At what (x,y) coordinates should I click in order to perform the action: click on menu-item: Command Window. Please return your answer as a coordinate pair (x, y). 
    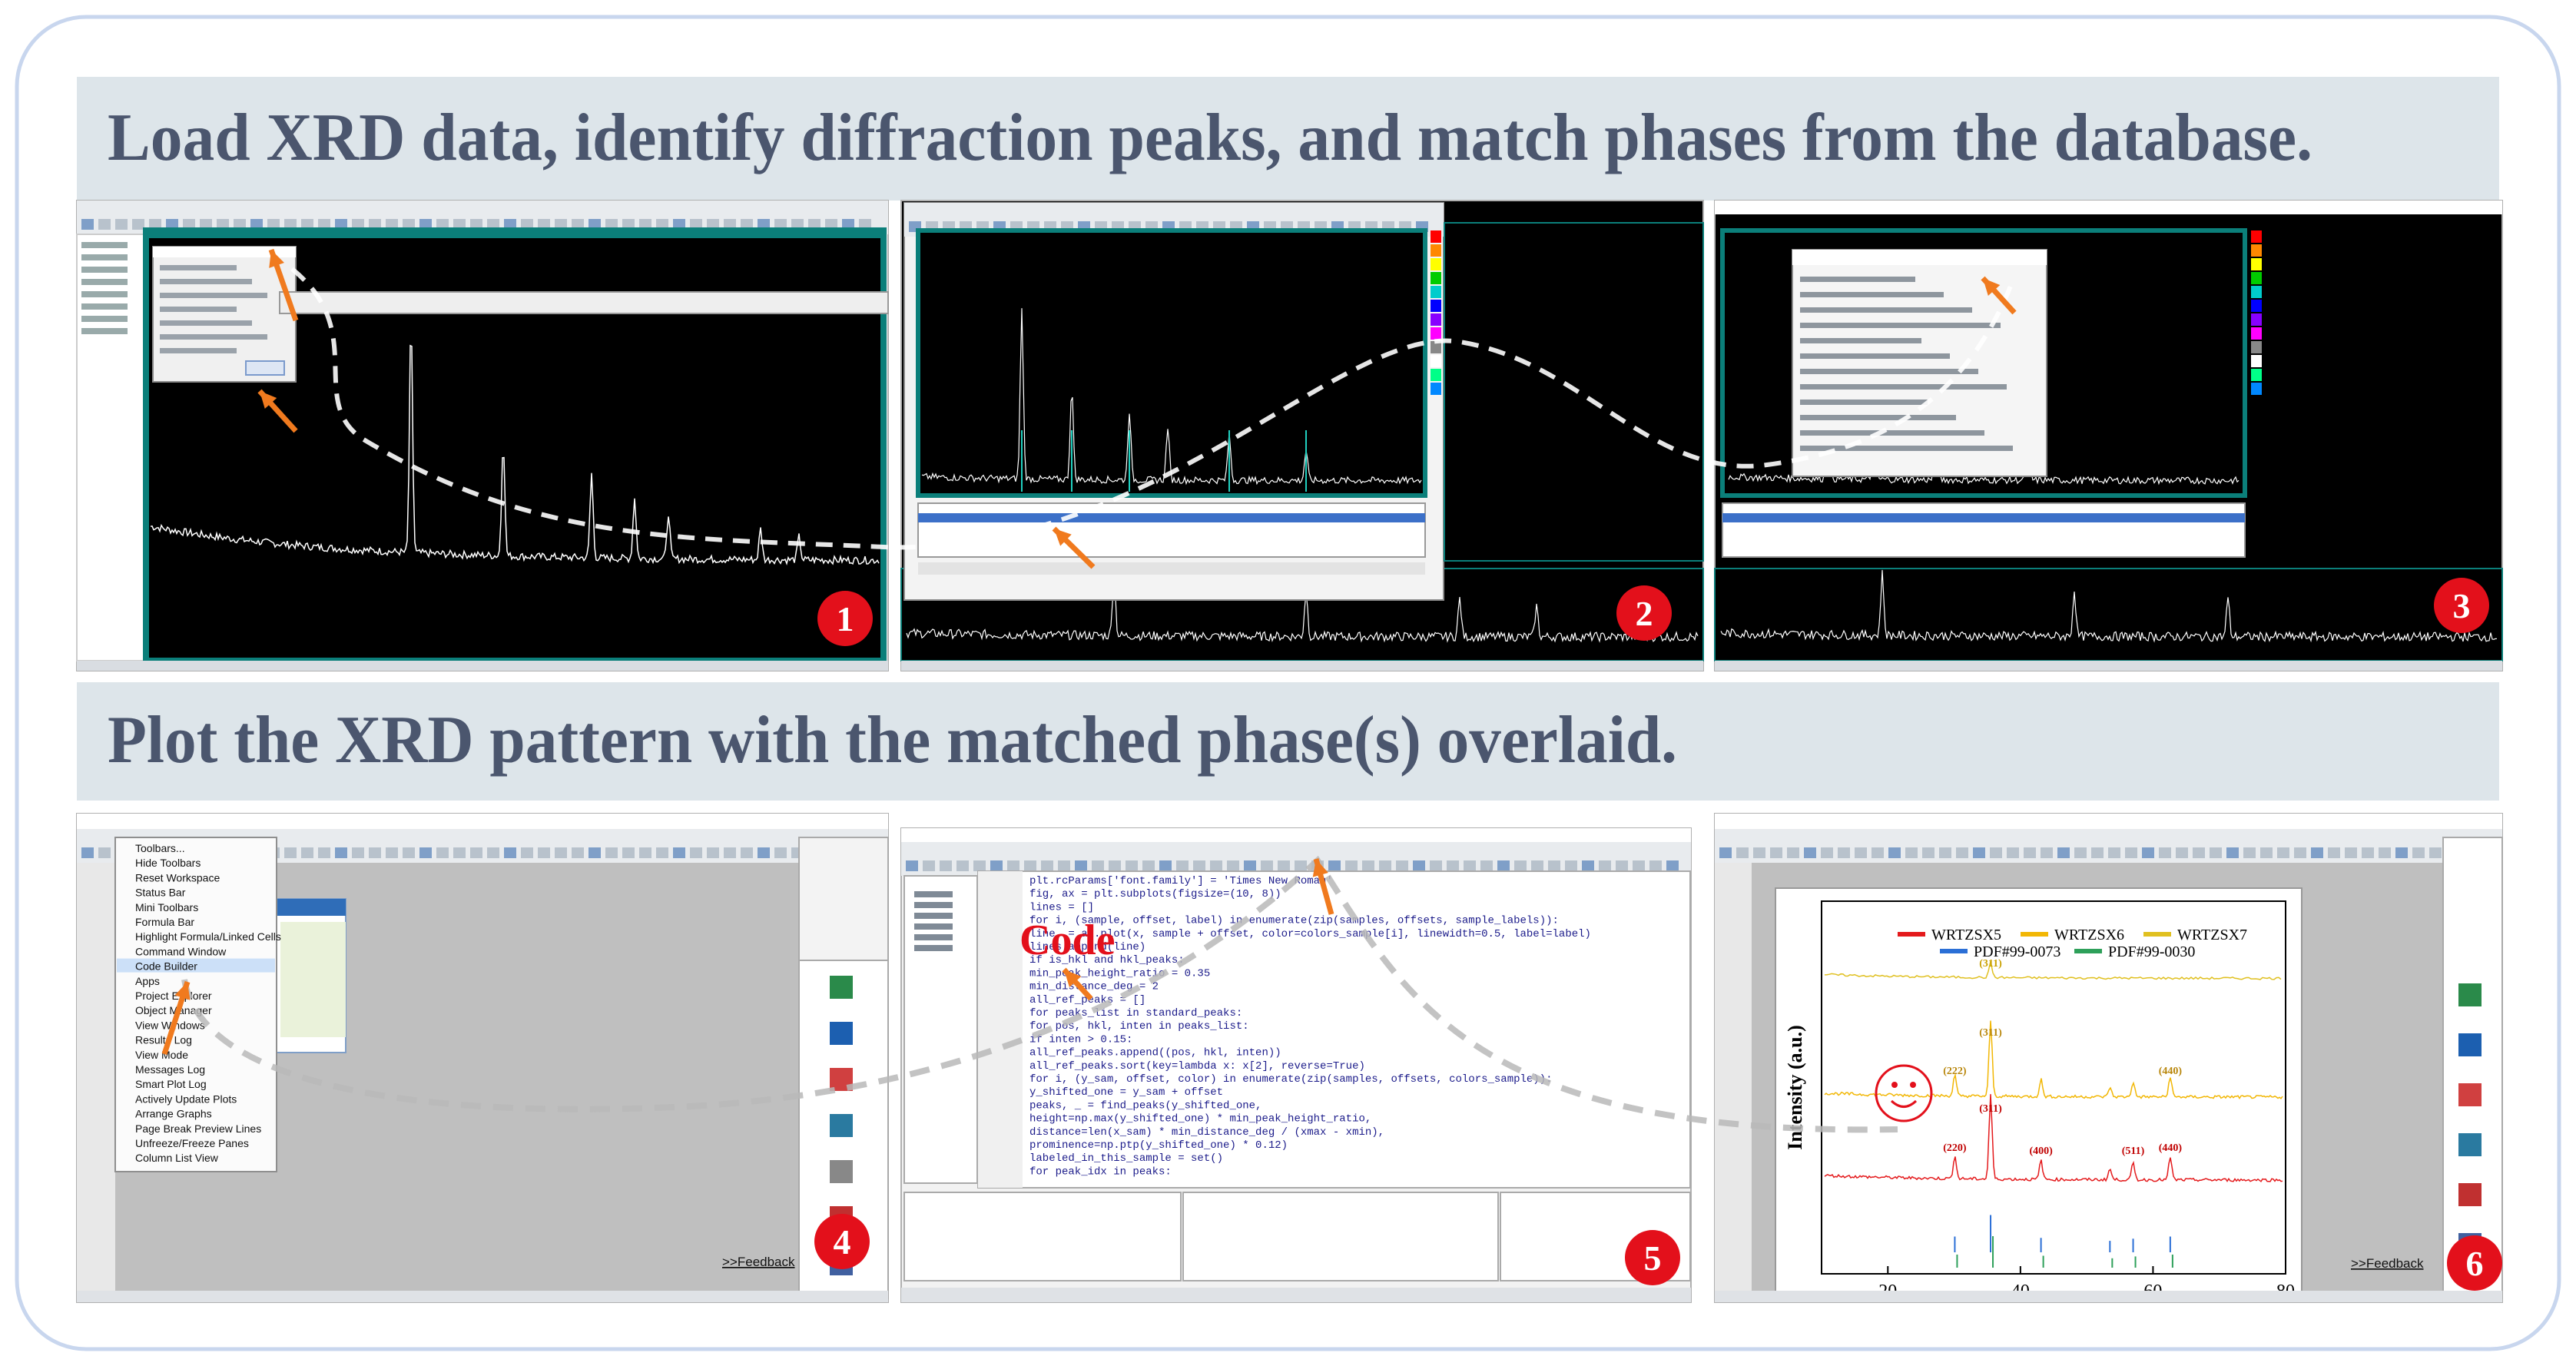
    Looking at the image, I should click on (181, 951).